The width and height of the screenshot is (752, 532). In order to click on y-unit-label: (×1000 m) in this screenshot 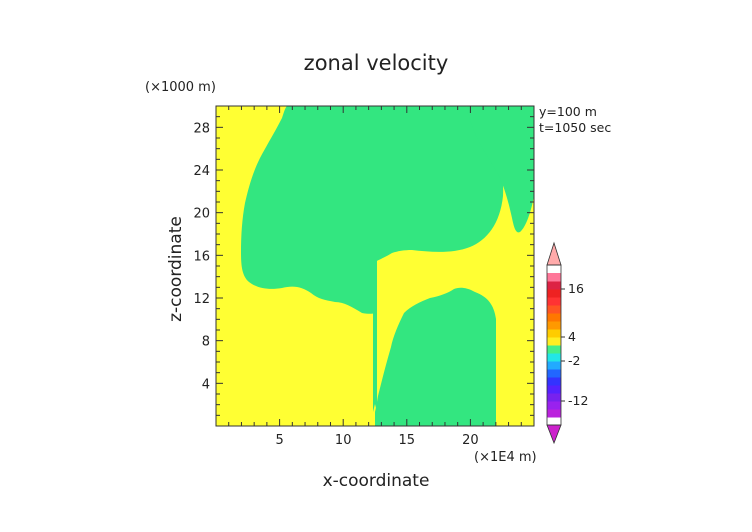, I will do `click(180, 87)`.